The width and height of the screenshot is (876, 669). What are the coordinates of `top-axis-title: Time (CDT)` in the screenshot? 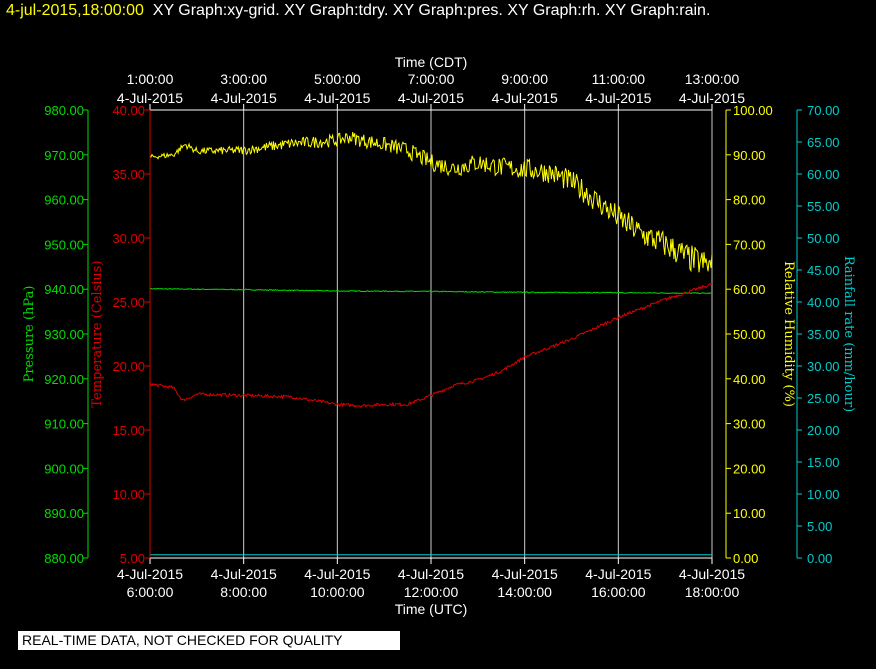 It's located at (431, 62).